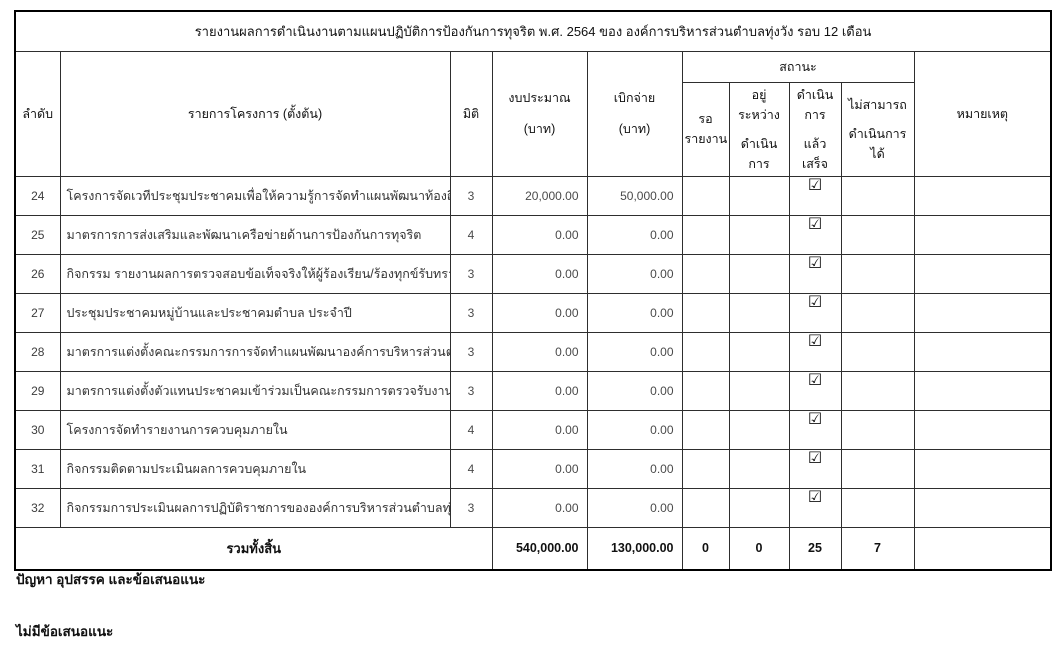 This screenshot has height=660, width=1064. I want to click on col-header-budget: งบประมาณ (บาท), so click(539, 113).